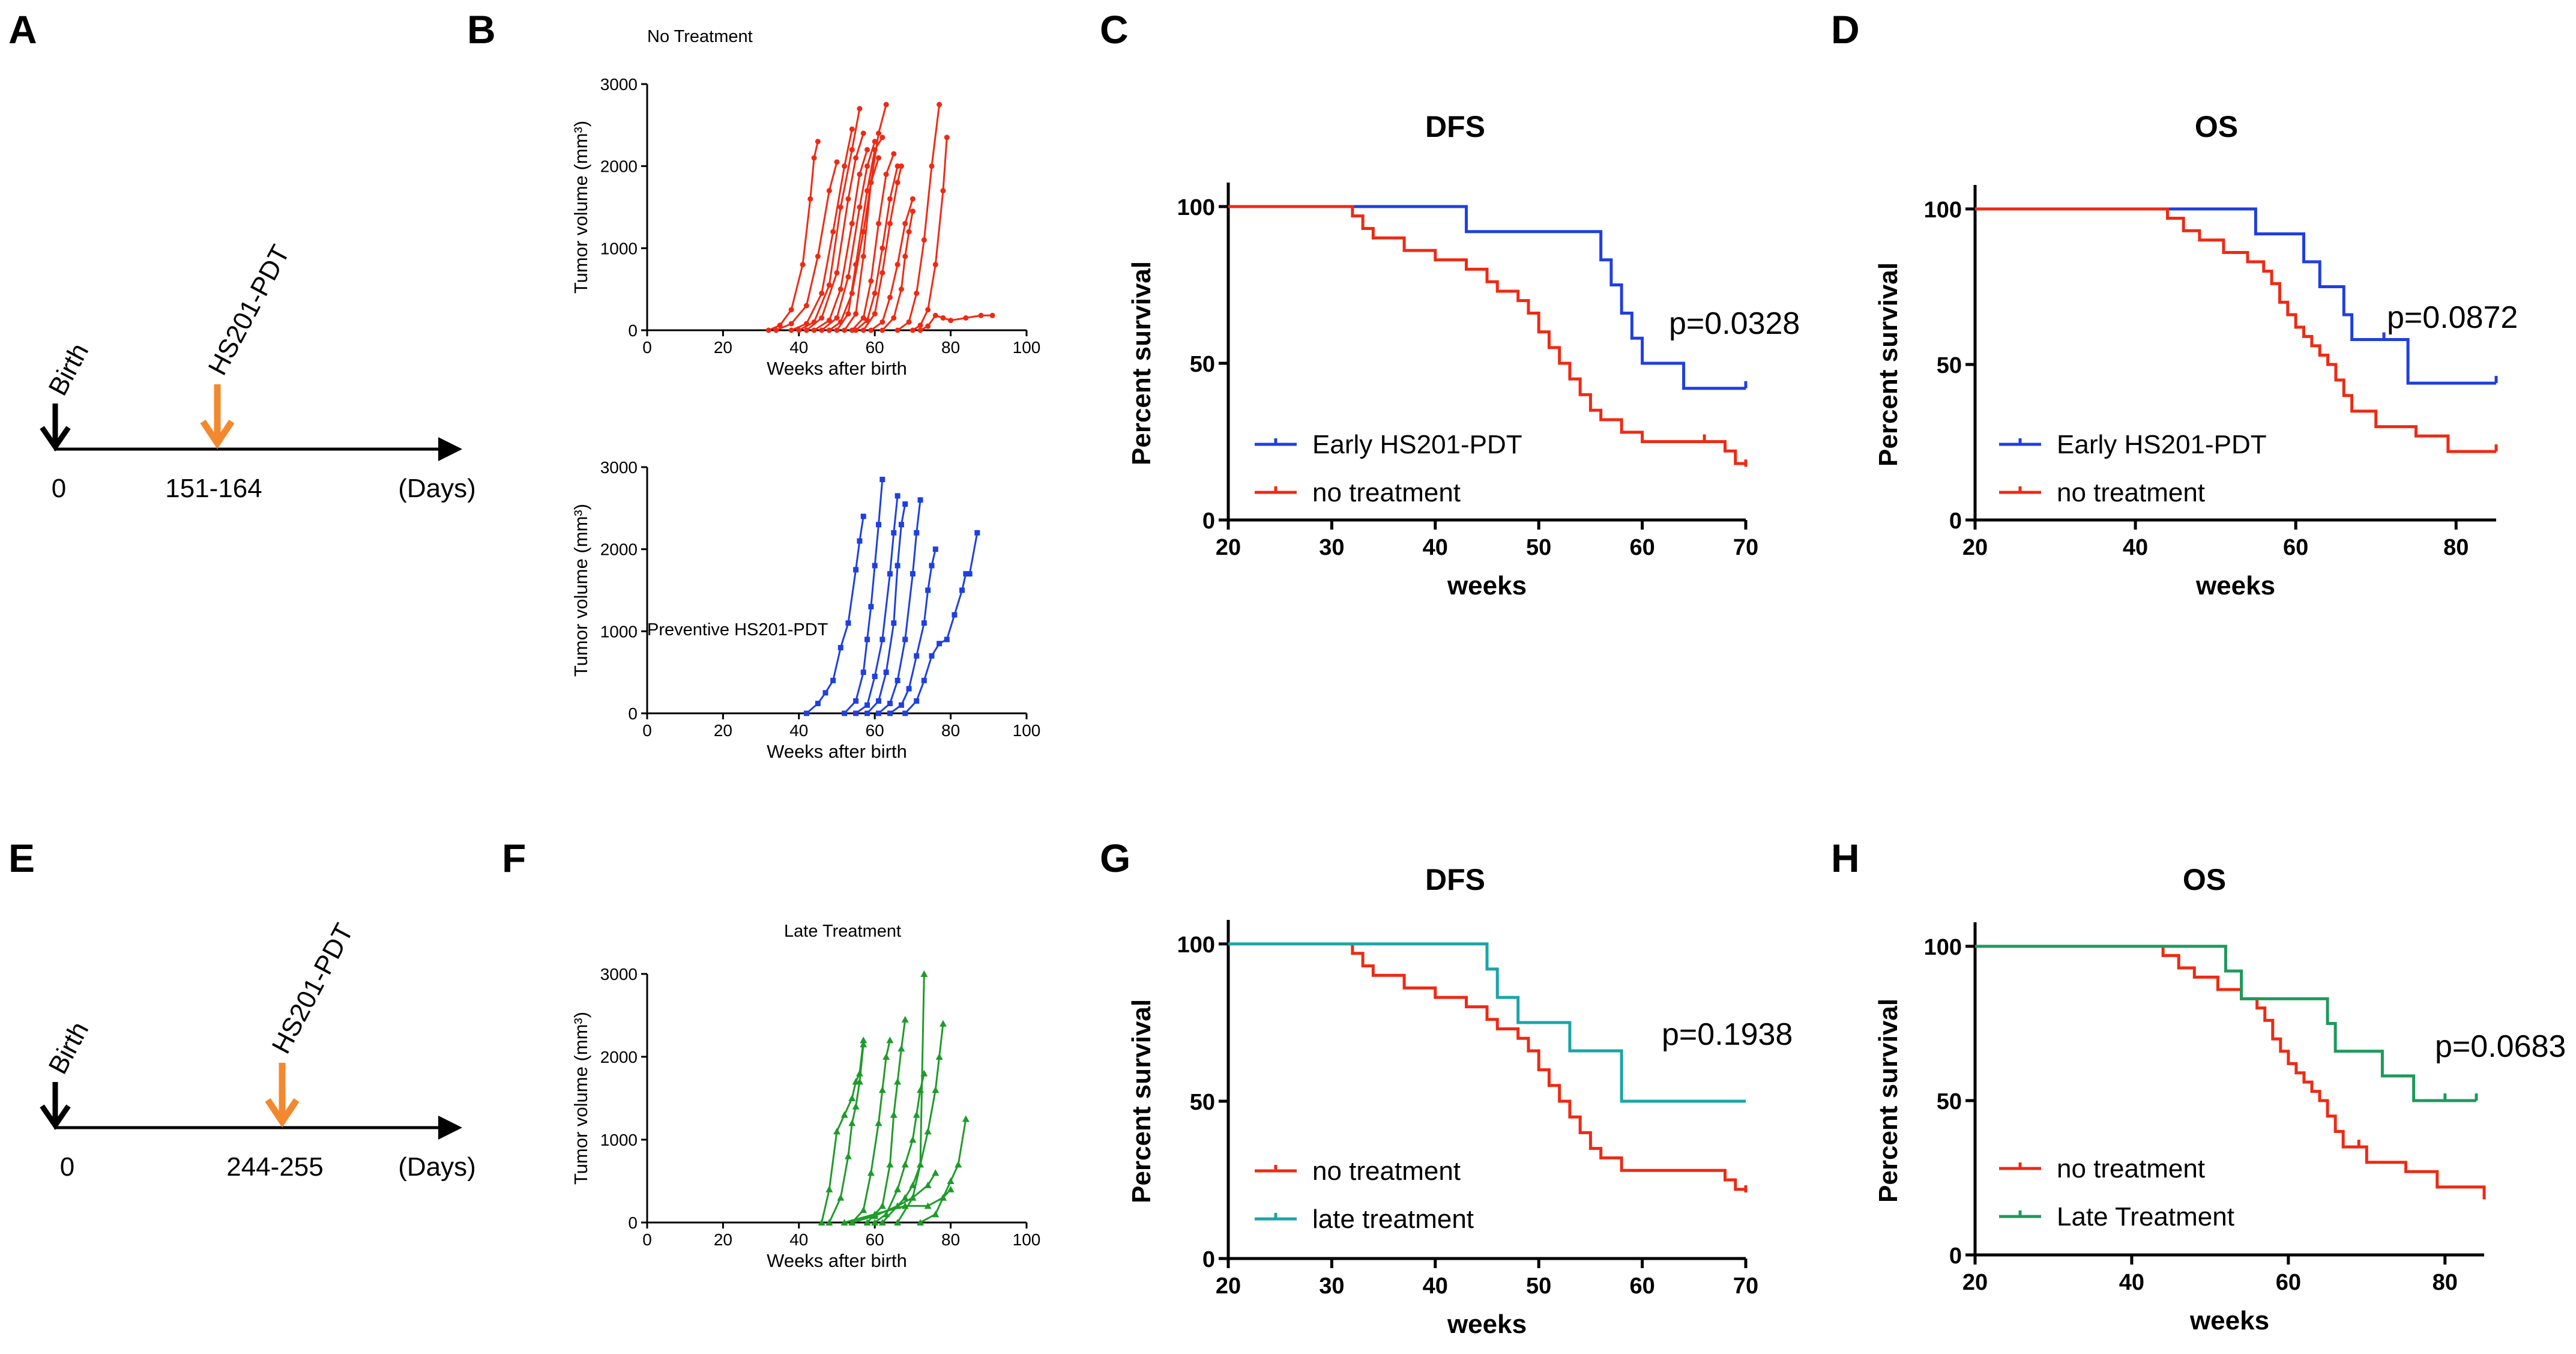 The image size is (2576, 1354). What do you see at coordinates (737, 629) in the screenshot?
I see `chart-title: Preventive HS201-PDT` at bounding box center [737, 629].